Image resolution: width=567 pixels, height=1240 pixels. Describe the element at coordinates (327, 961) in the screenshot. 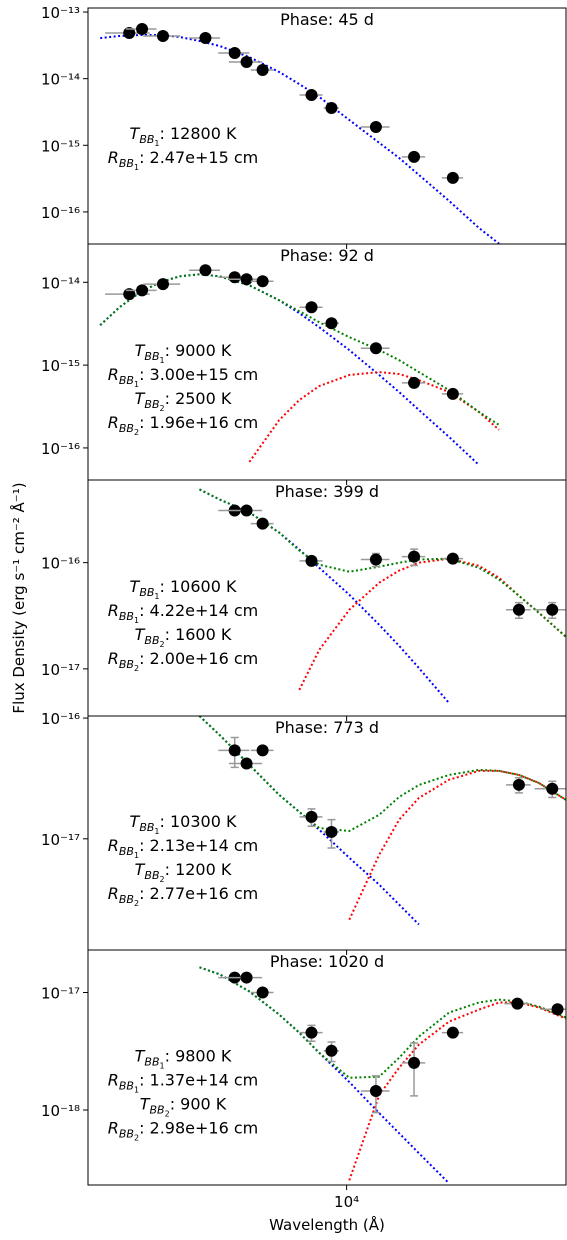

I see `panel-title: Phase: 1020 d` at that location.